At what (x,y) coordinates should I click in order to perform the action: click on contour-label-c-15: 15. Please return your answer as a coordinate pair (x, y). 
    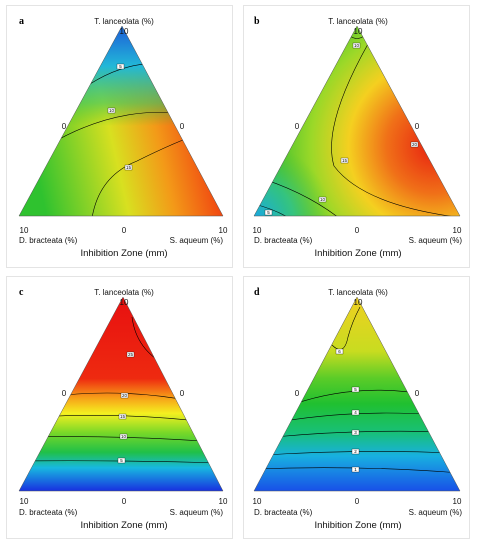
    Looking at the image, I should click on (122, 416).